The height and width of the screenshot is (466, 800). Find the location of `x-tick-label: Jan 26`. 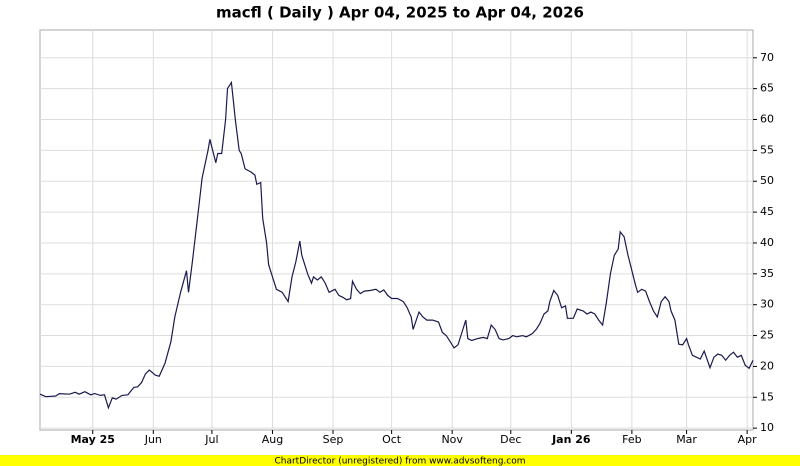

x-tick-label: Jan 26 is located at coordinates (571, 439).